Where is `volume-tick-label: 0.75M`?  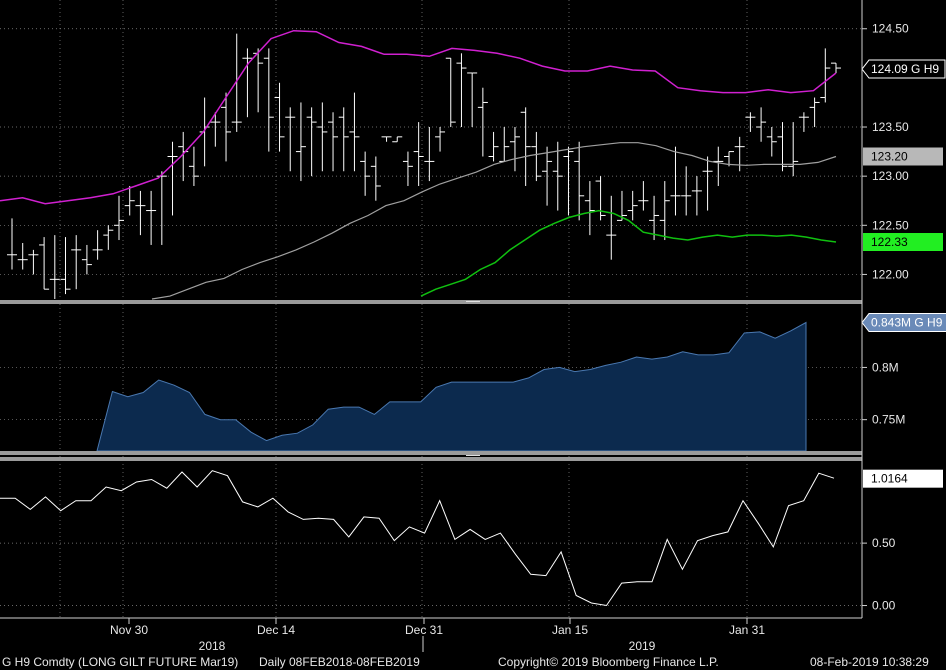 volume-tick-label: 0.75M is located at coordinates (888, 420).